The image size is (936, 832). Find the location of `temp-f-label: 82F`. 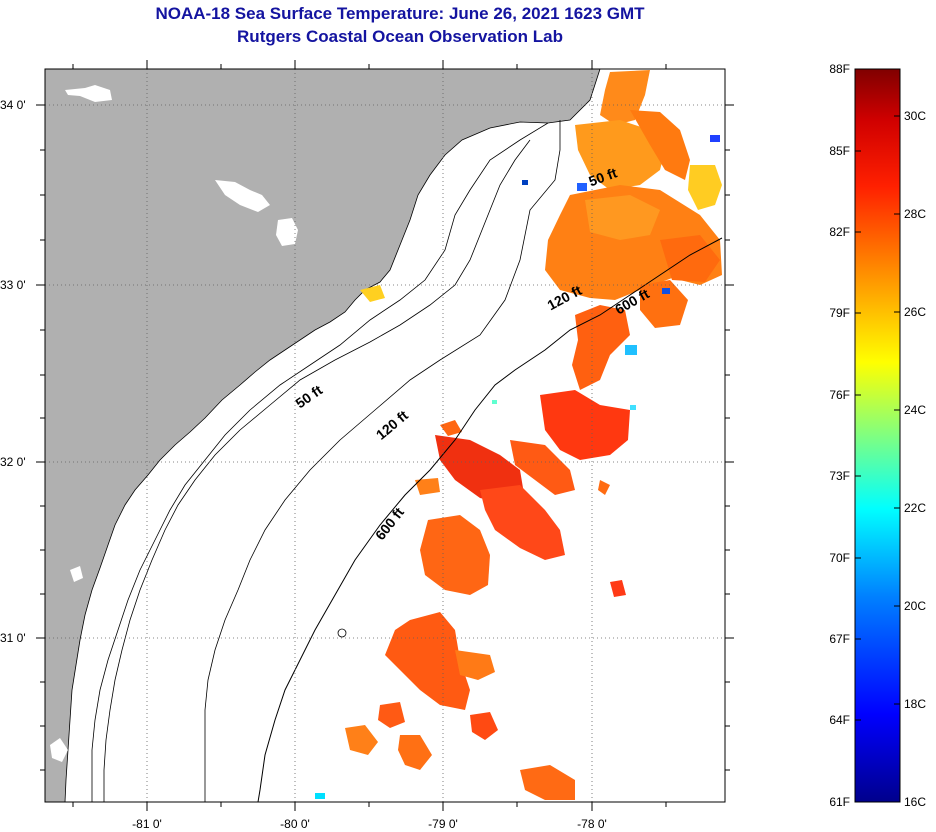

temp-f-label: 82F is located at coordinates (839, 232).